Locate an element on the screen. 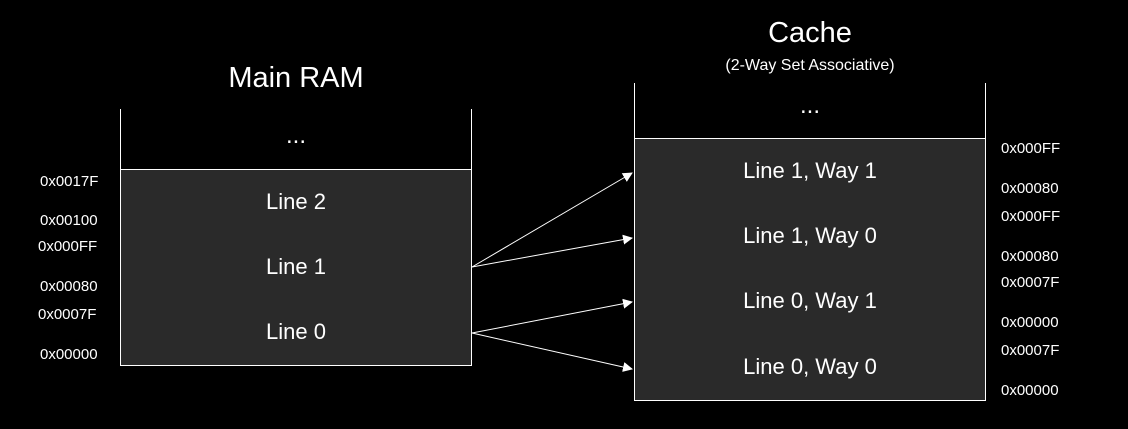  ram-line-1-addr-low: 0x00080 is located at coordinates (69, 286).